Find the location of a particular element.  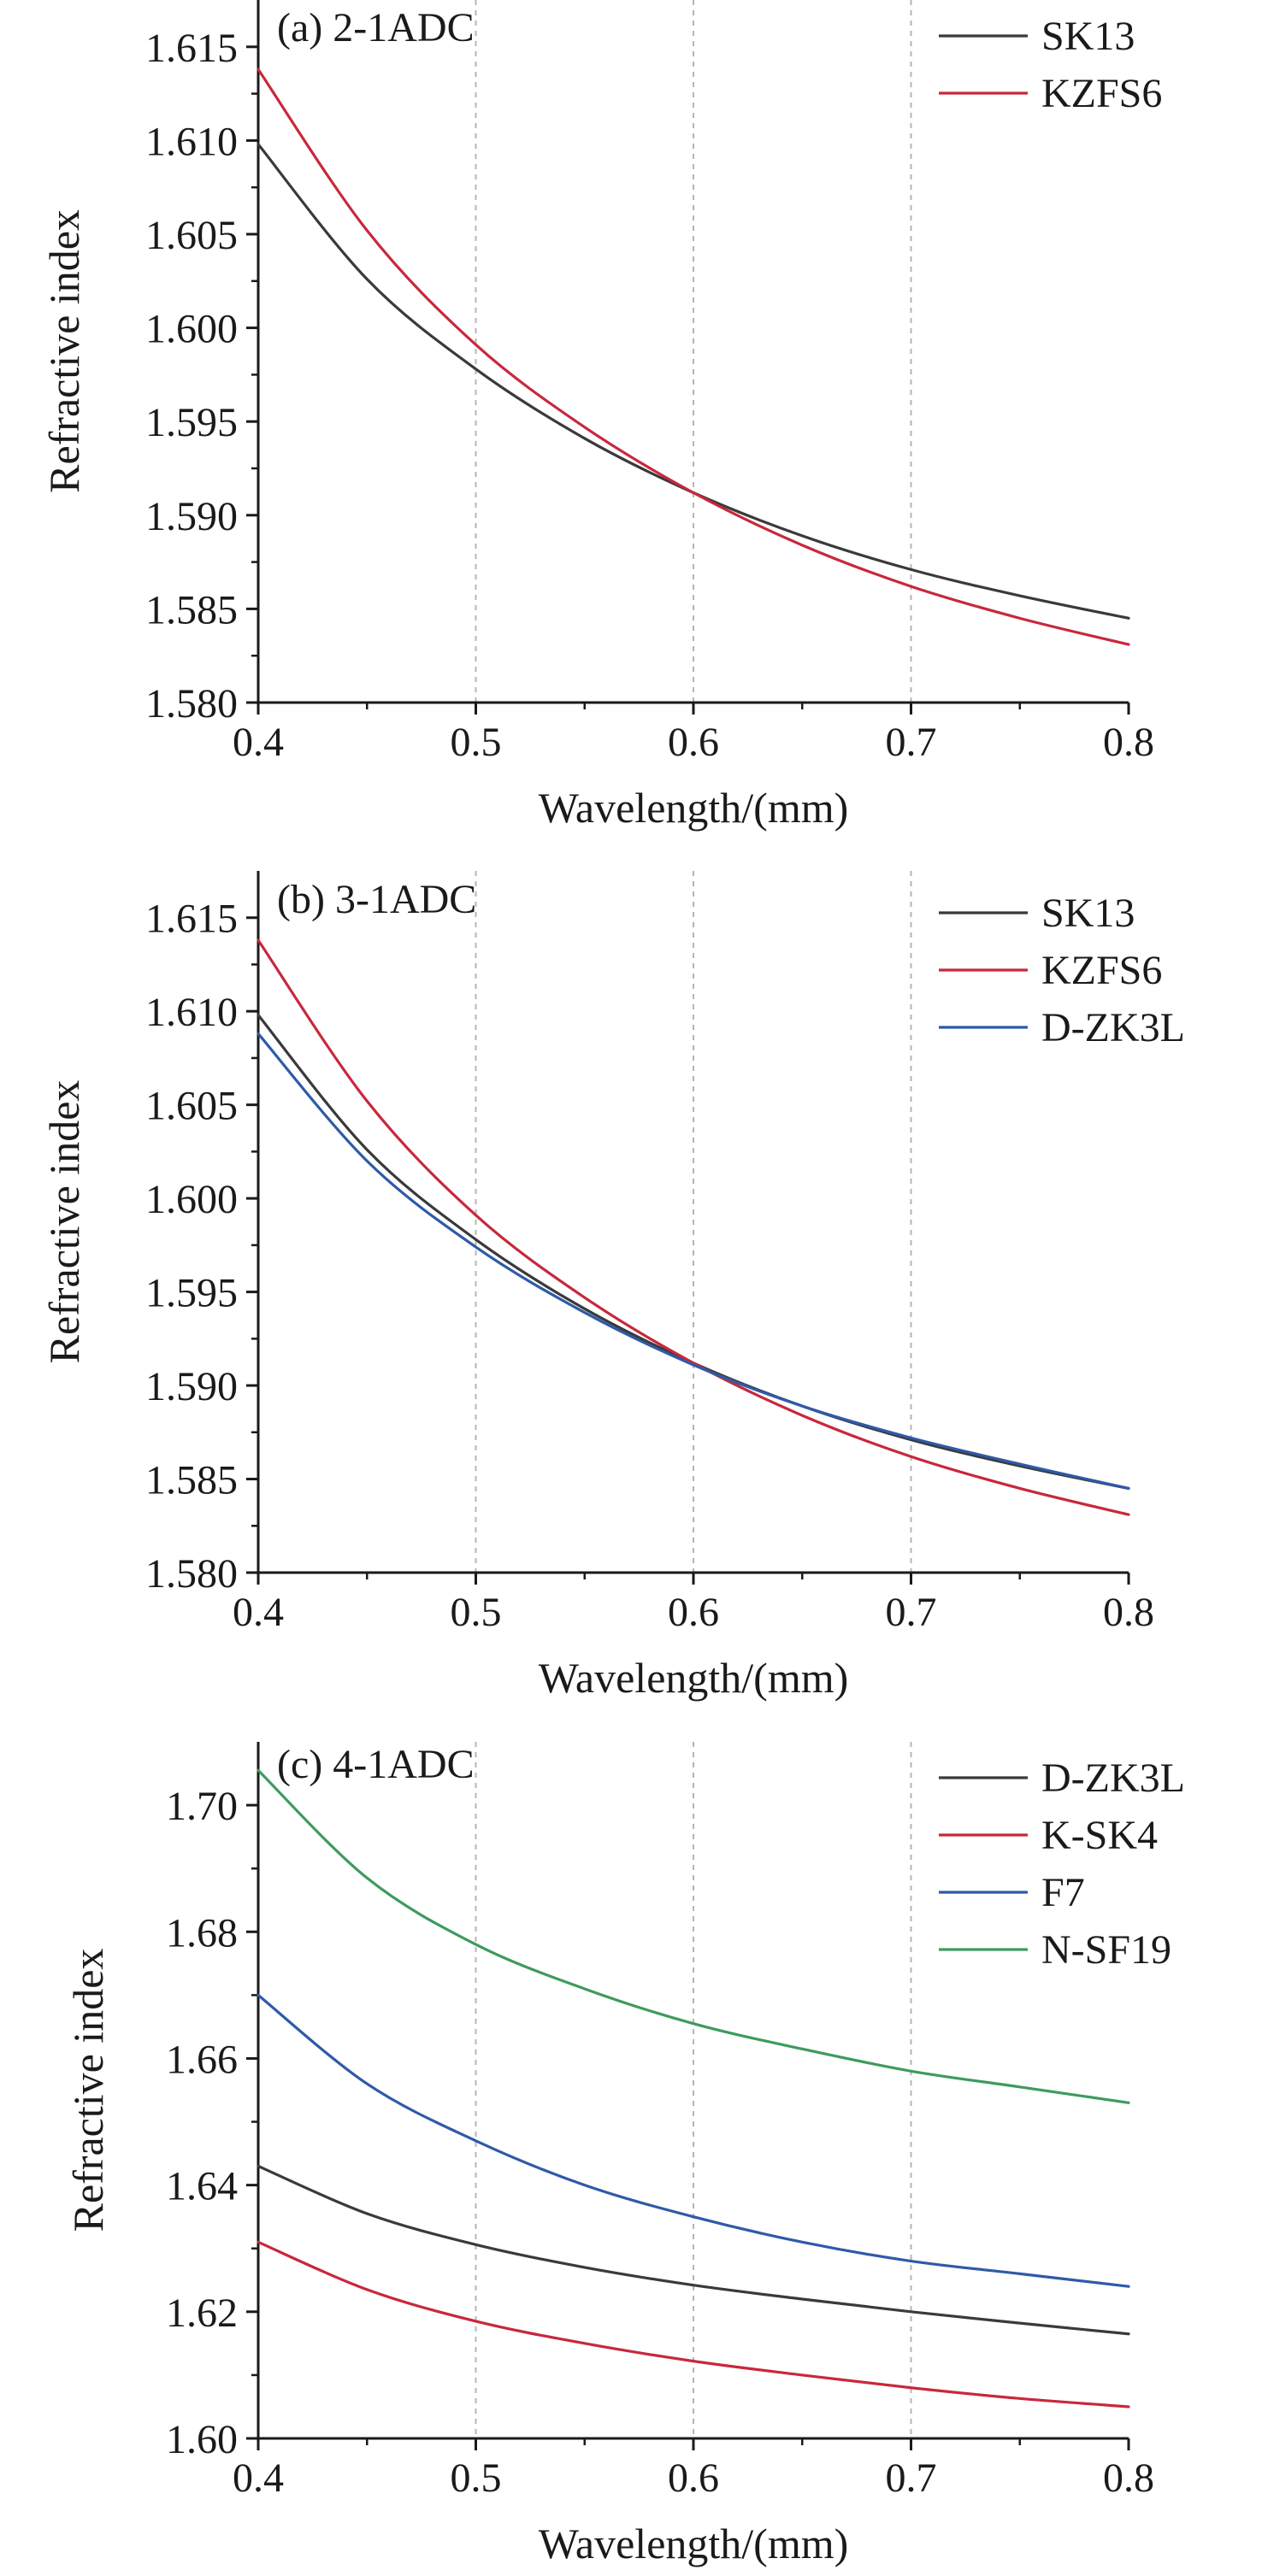

y-tick-label: 1.68 is located at coordinates (202, 1933).